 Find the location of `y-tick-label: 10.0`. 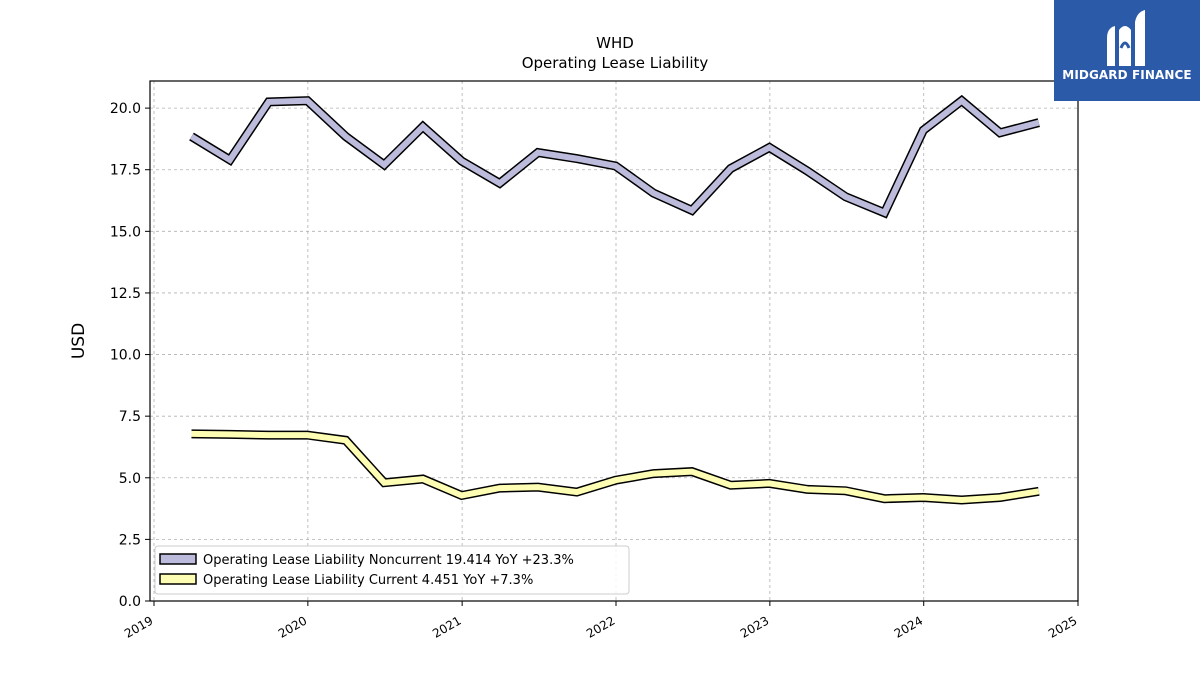

y-tick-label: 10.0 is located at coordinates (125, 356).